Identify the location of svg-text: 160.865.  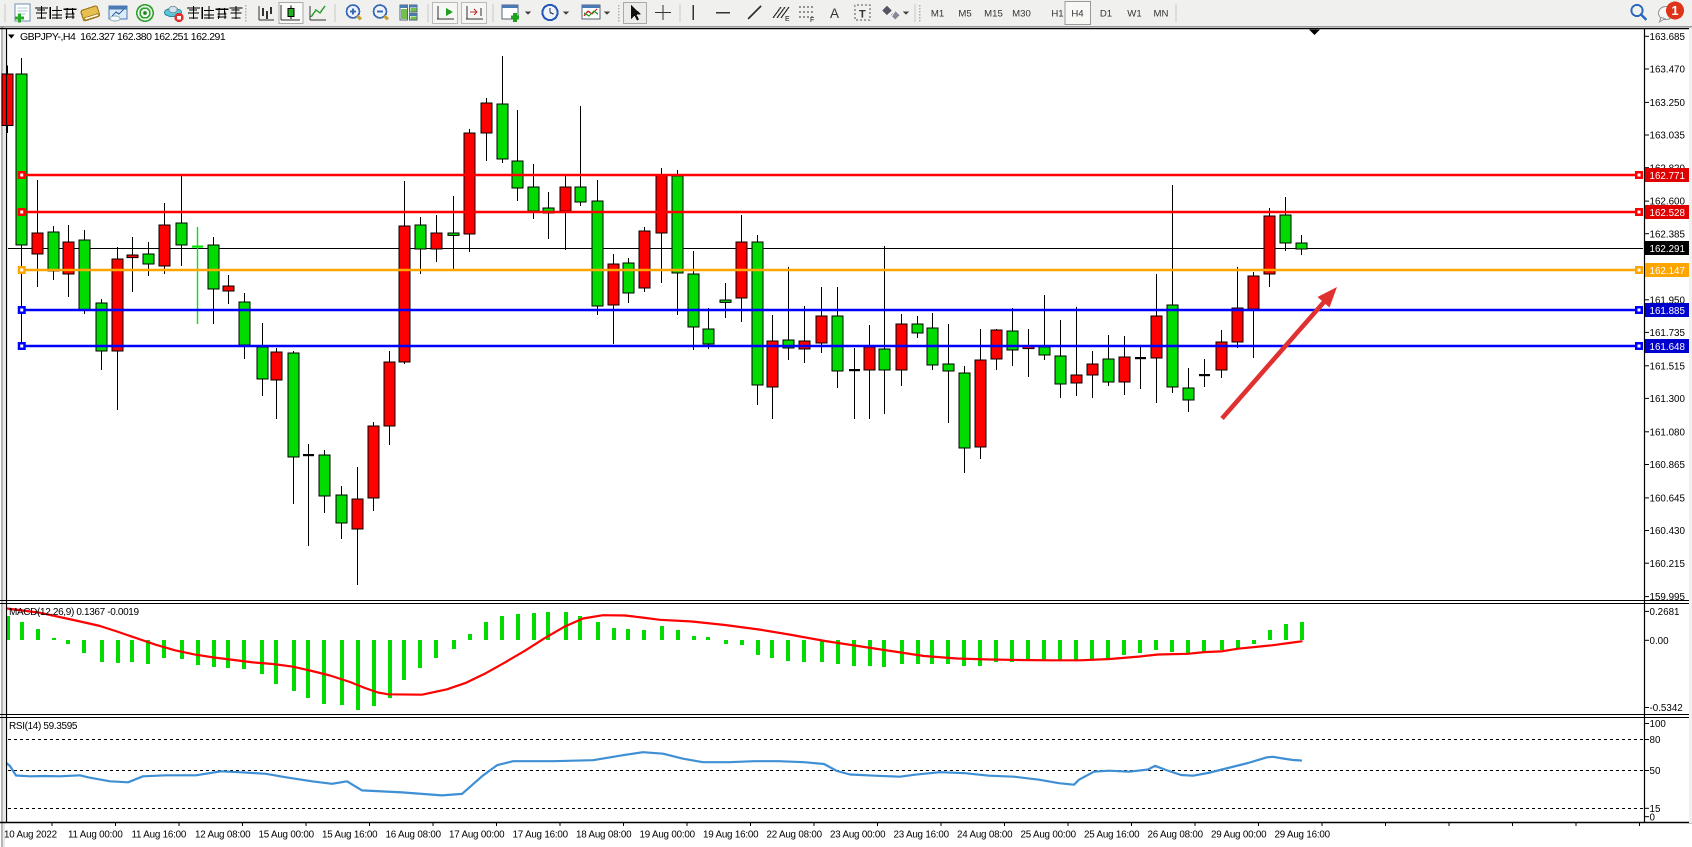
(1668, 465).